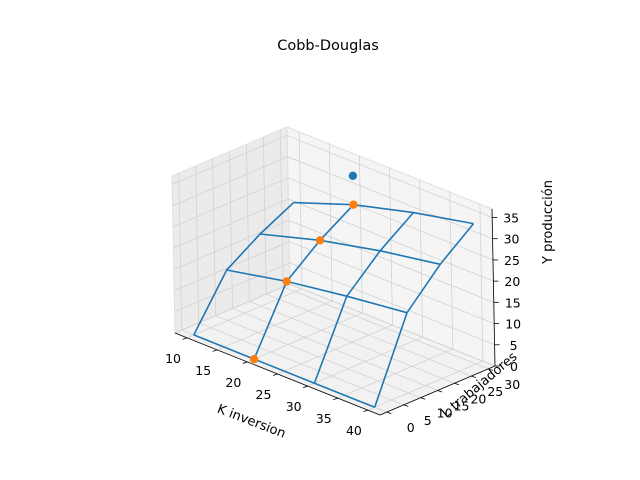  Describe the element at coordinates (512, 260) in the screenshot. I see `z-tick-label: 25` at that location.